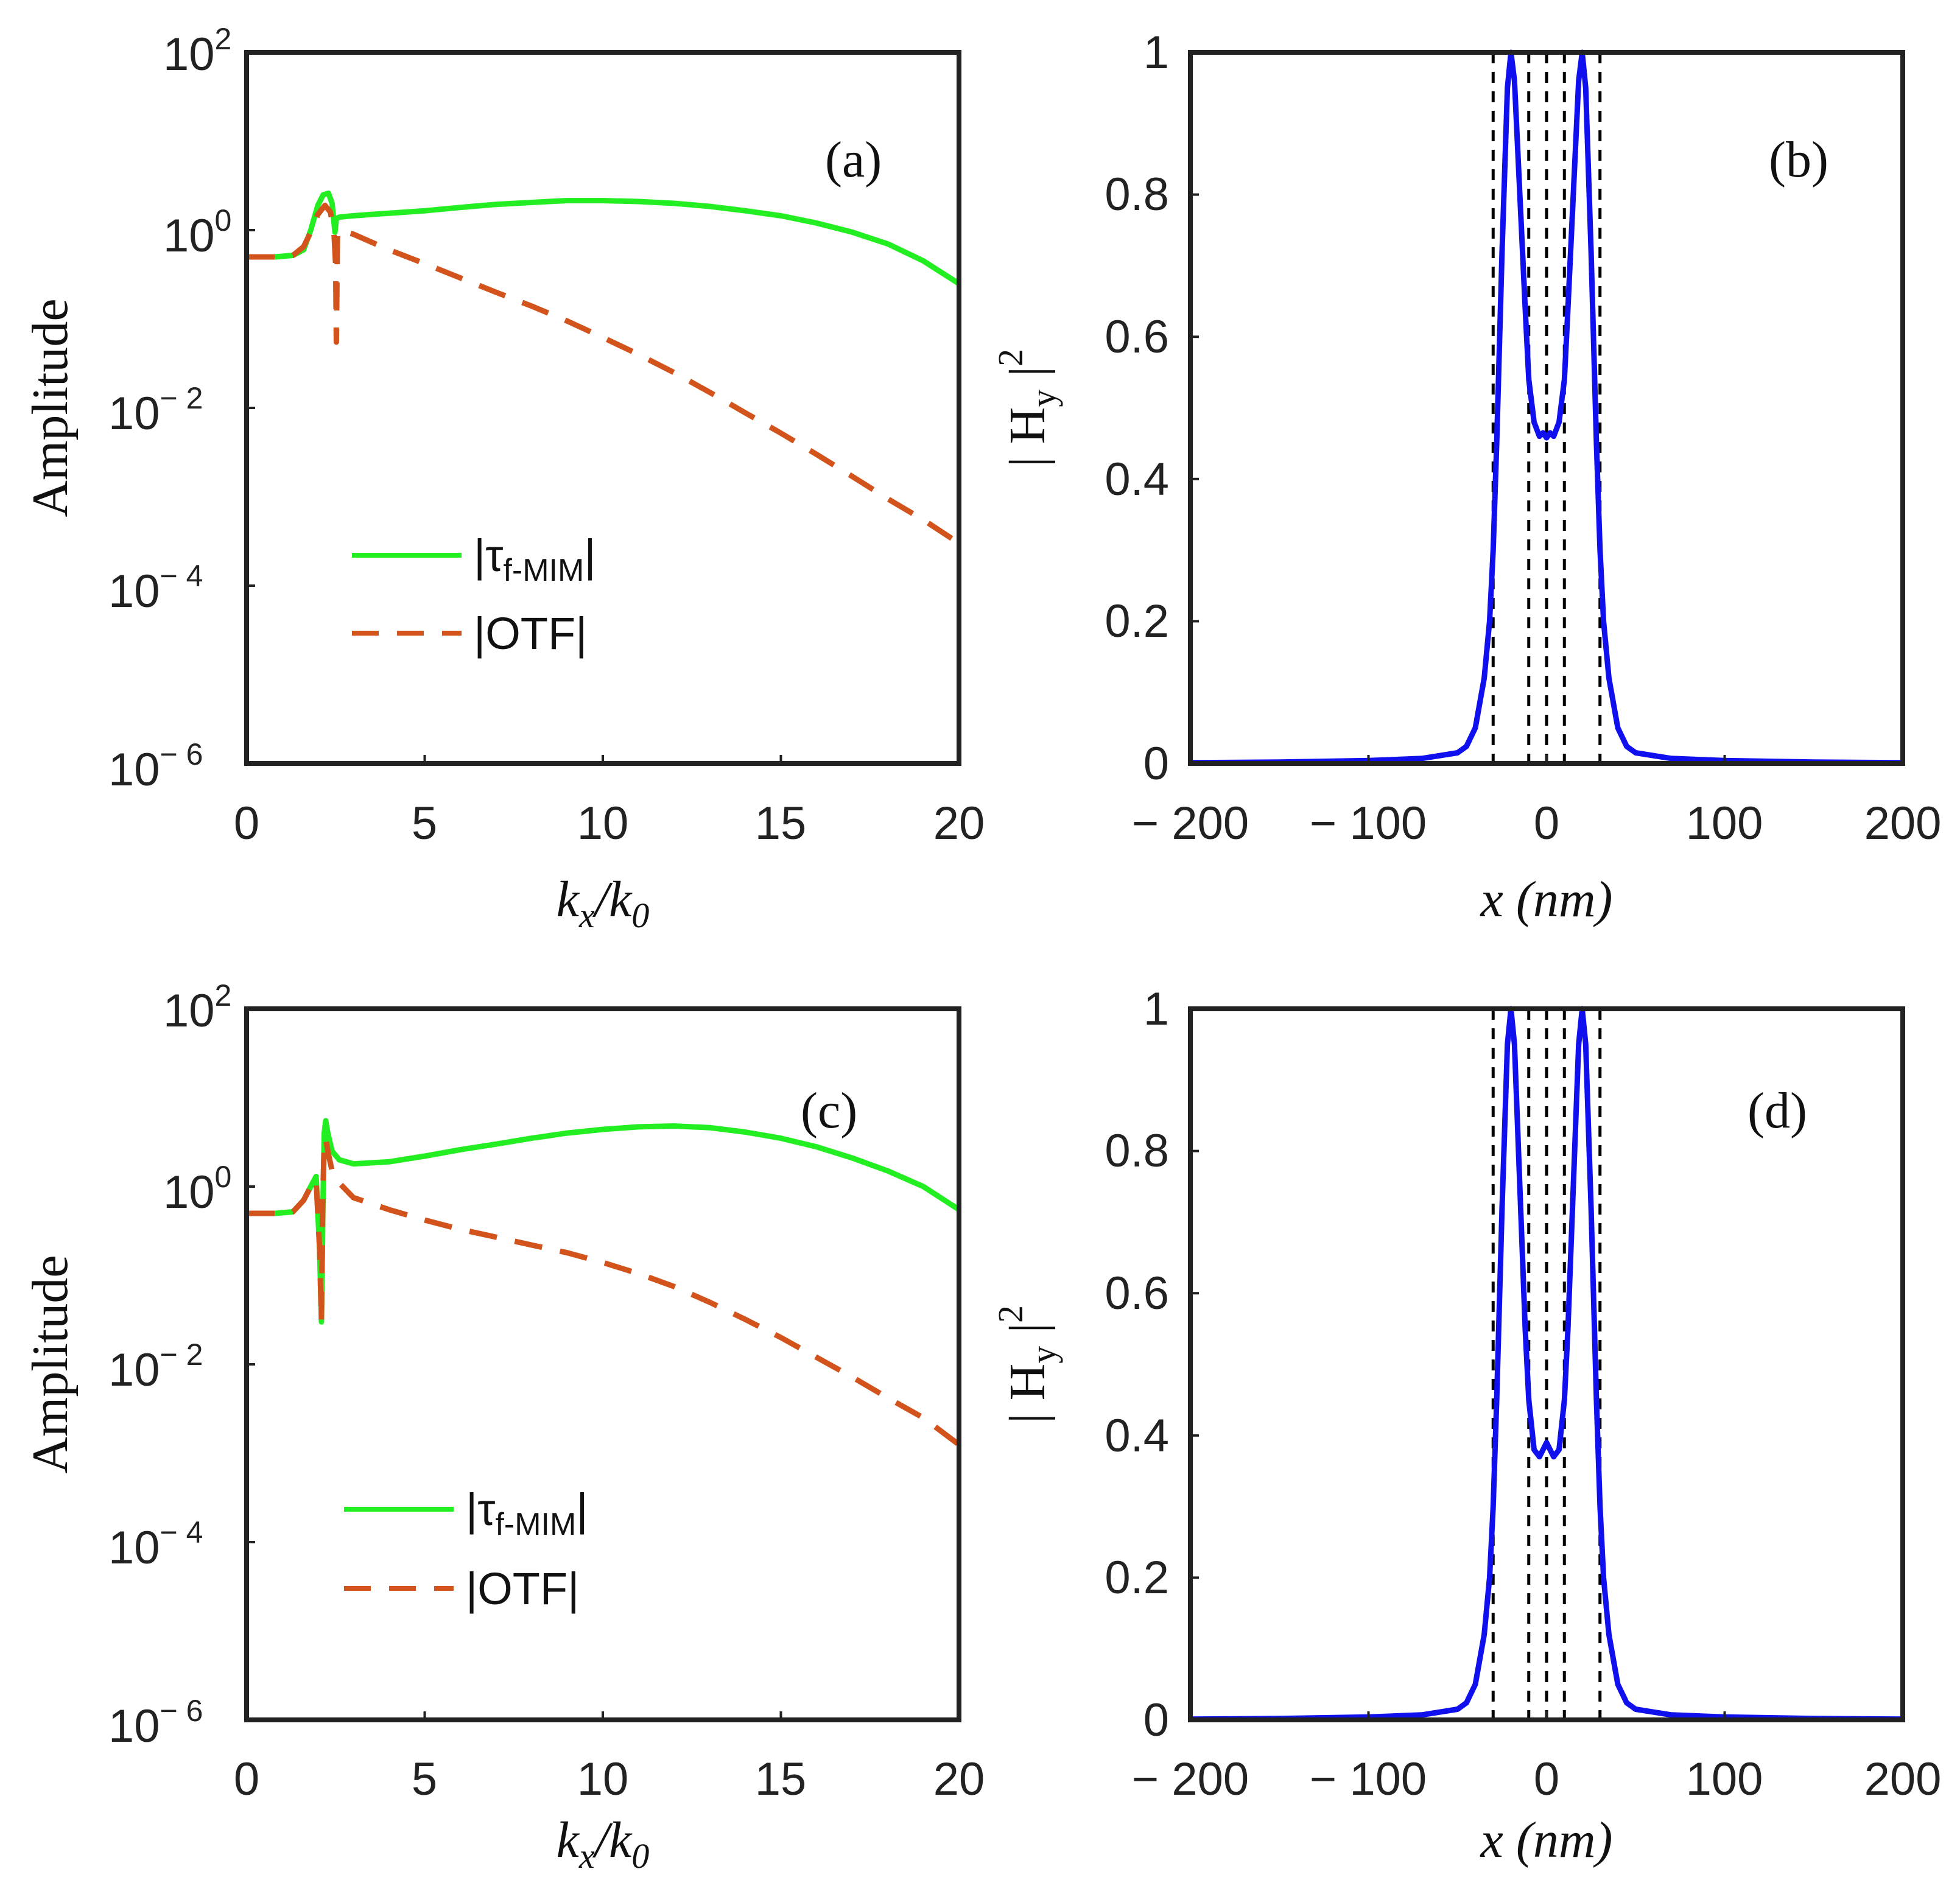 The width and height of the screenshot is (1960, 1880). Describe the element at coordinates (1777, 1110) in the screenshot. I see `panel-label-d: (d)` at that location.